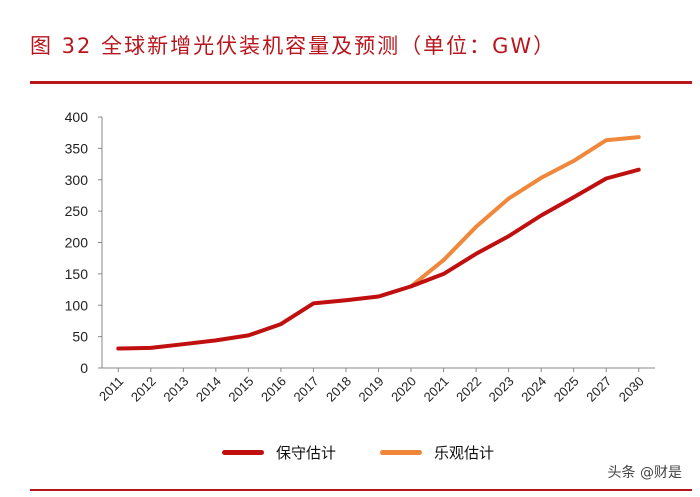 The height and width of the screenshot is (497, 700). I want to click on x-tick-label: 2012, so click(143, 389).